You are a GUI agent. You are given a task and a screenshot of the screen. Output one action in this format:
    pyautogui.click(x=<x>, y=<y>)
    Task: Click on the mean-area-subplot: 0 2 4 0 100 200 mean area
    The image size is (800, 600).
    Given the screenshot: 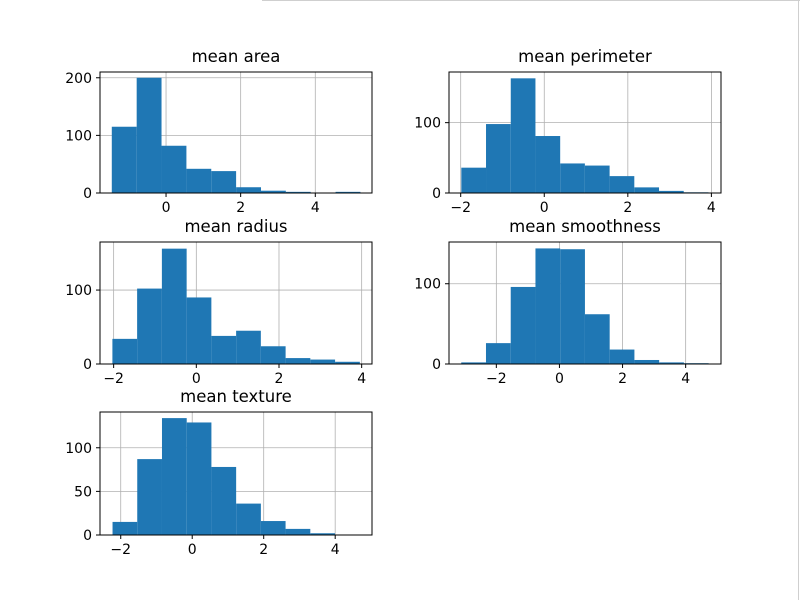 What is the action you would take?
    pyautogui.click(x=219, y=131)
    